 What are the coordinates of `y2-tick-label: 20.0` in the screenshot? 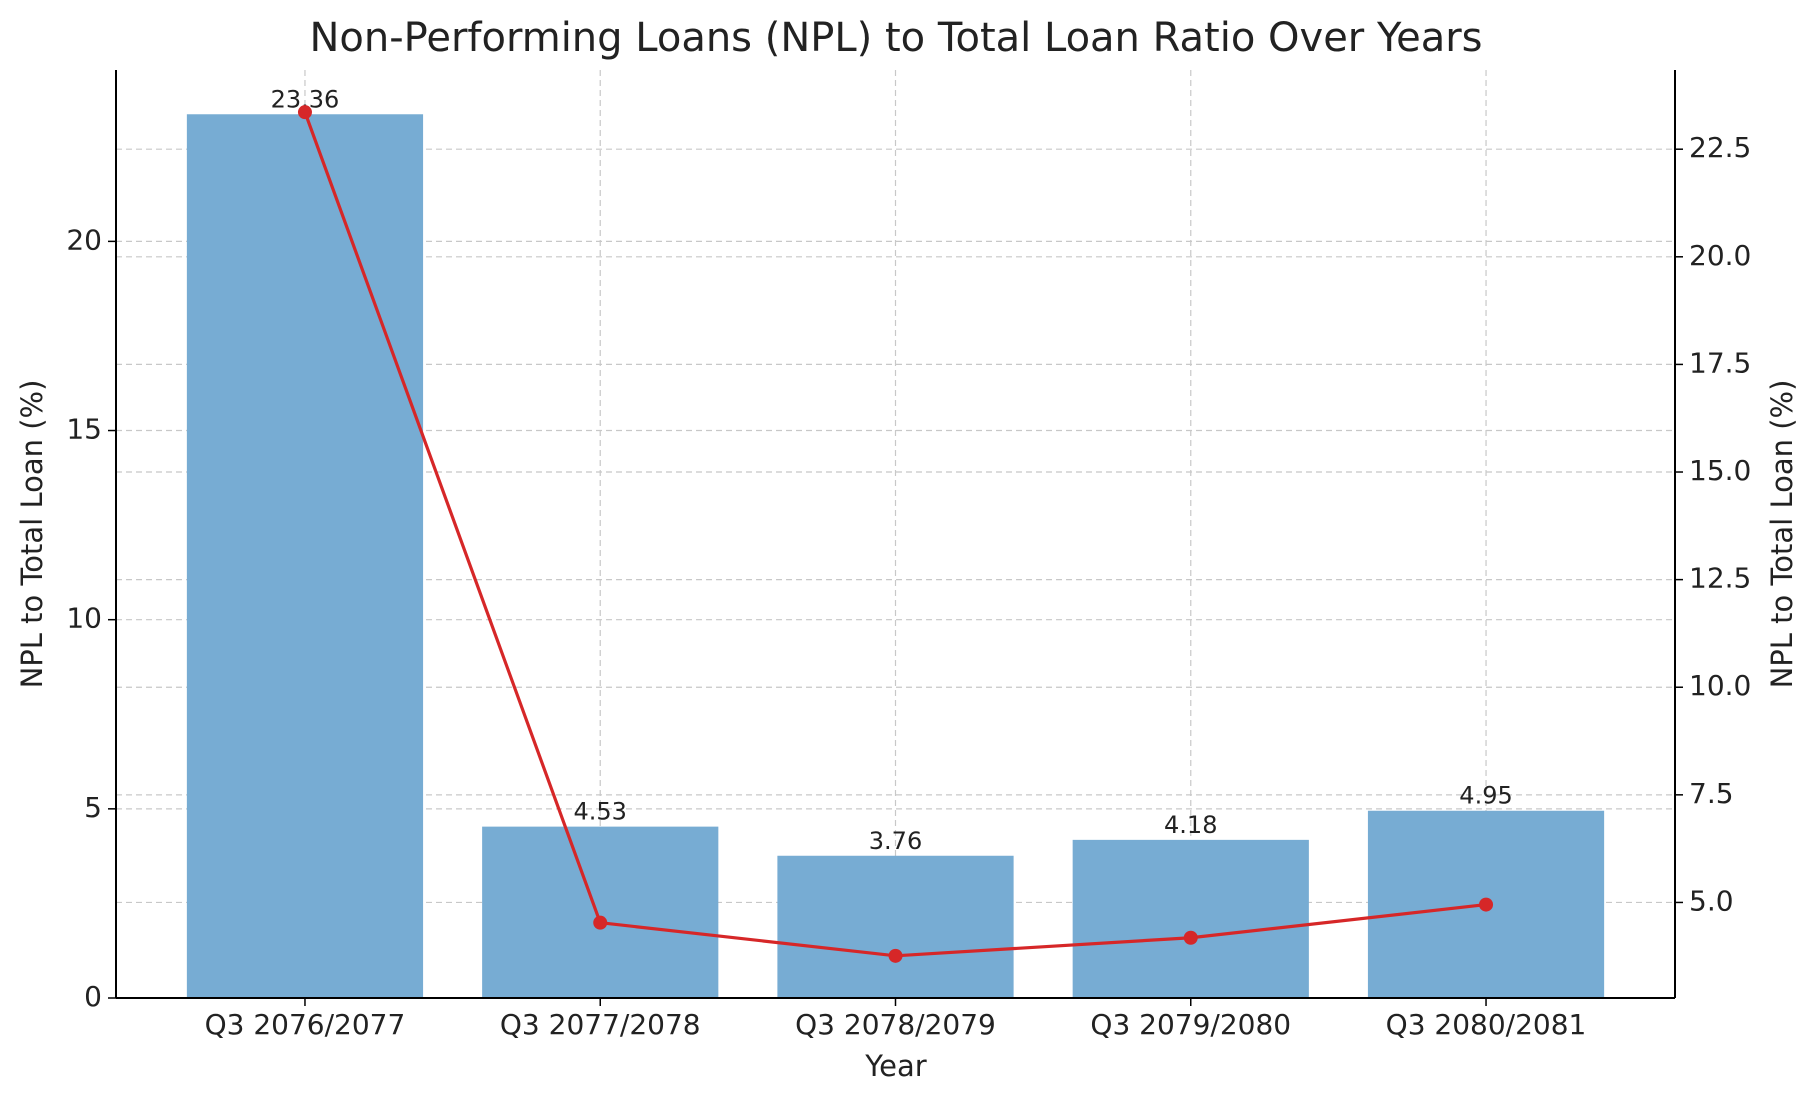 It's located at (1720, 255).